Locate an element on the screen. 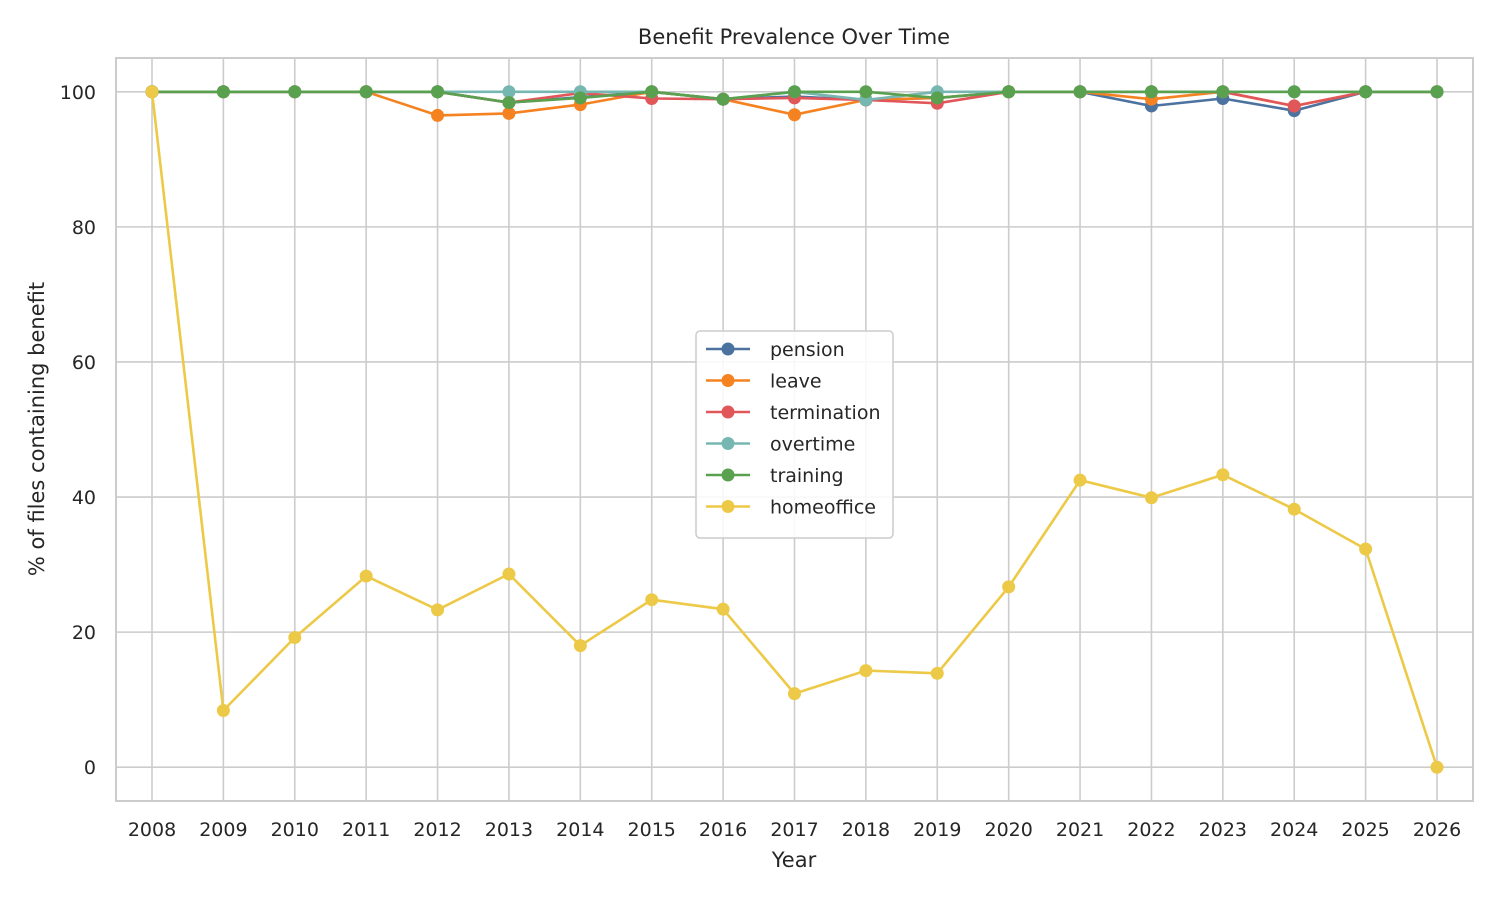 The height and width of the screenshot is (900, 1500). y-tick-label: 0 is located at coordinates (90, 768).